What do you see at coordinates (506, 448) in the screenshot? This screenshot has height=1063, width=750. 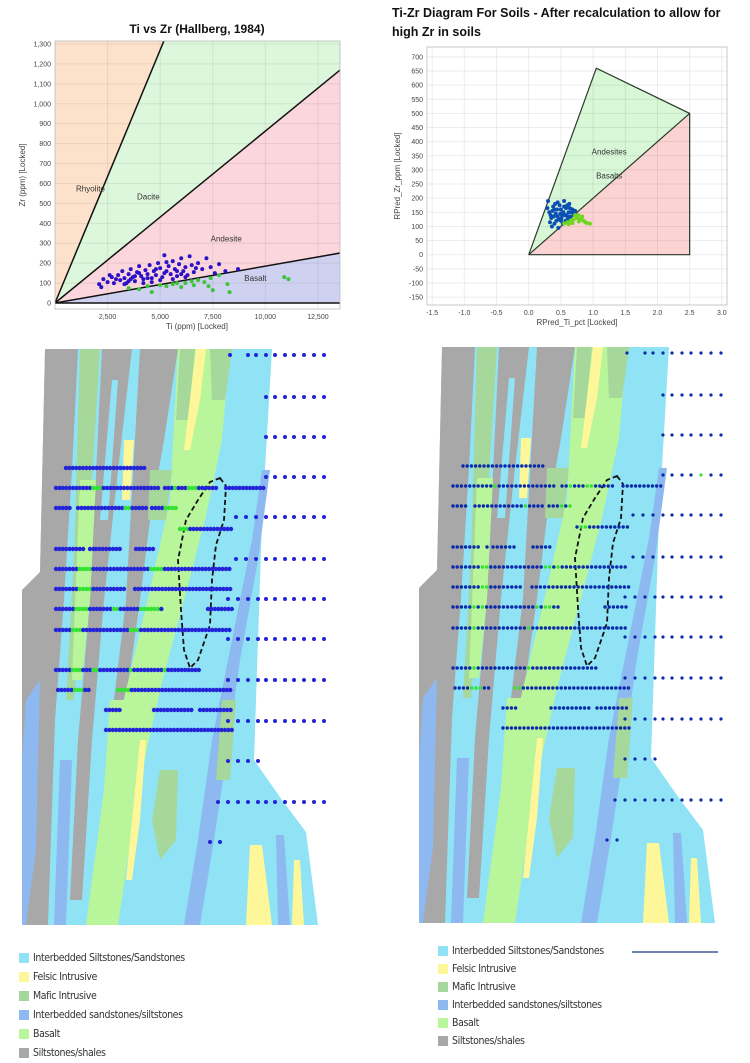 I see `map-unit-polygon` at bounding box center [506, 448].